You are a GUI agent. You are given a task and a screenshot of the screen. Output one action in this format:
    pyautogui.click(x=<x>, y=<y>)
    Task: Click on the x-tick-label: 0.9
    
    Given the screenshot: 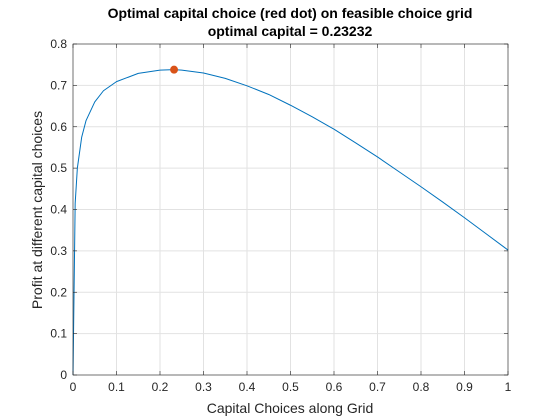 What is the action you would take?
    pyautogui.click(x=464, y=387)
    